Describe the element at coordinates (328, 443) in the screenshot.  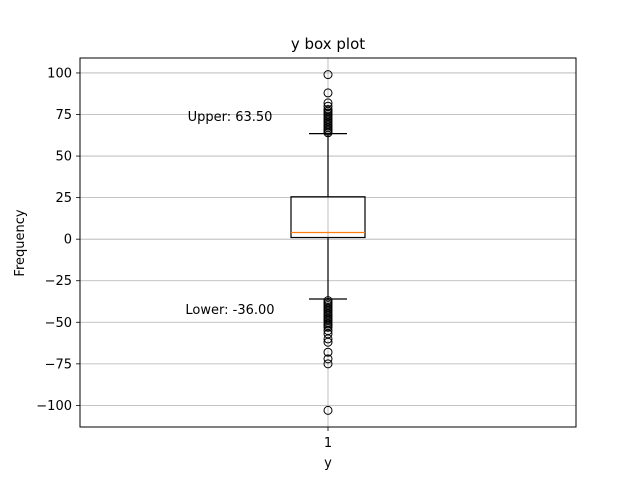
I see `x-tick-label: 1` at that location.